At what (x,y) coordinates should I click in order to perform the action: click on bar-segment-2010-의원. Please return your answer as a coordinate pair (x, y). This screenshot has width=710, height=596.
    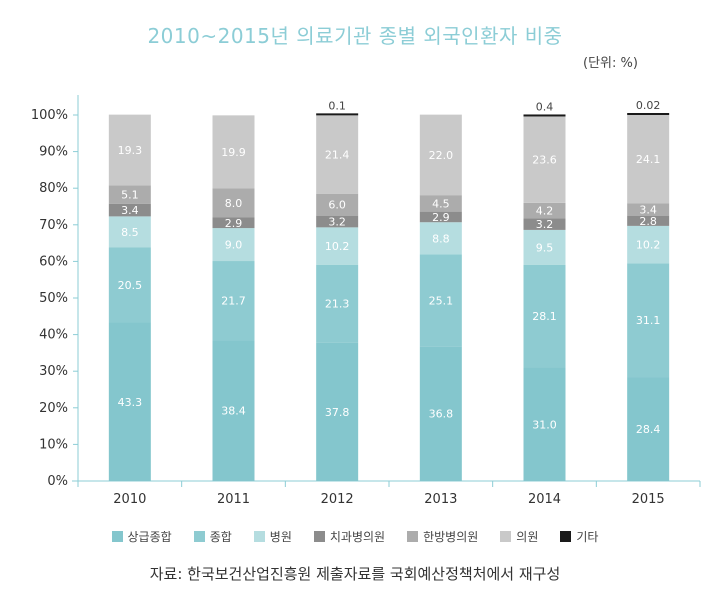
    Looking at the image, I should click on (129, 150).